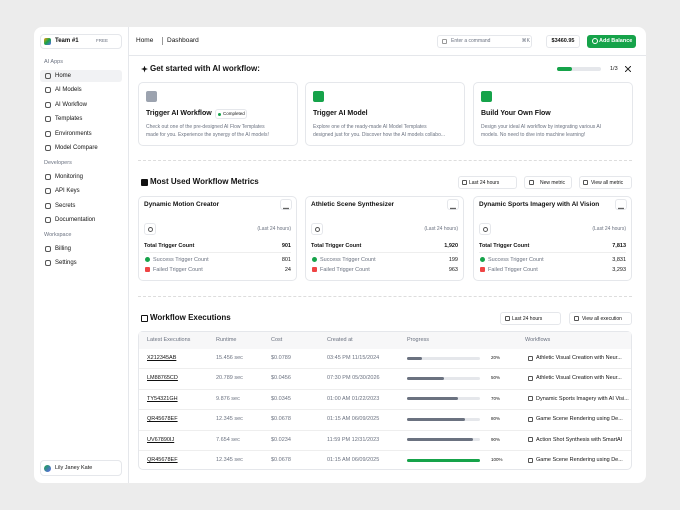 This screenshot has width=680, height=510. What do you see at coordinates (353, 439) in the screenshot?
I see `created-at: 11:59 PM 12/31/2023` at bounding box center [353, 439].